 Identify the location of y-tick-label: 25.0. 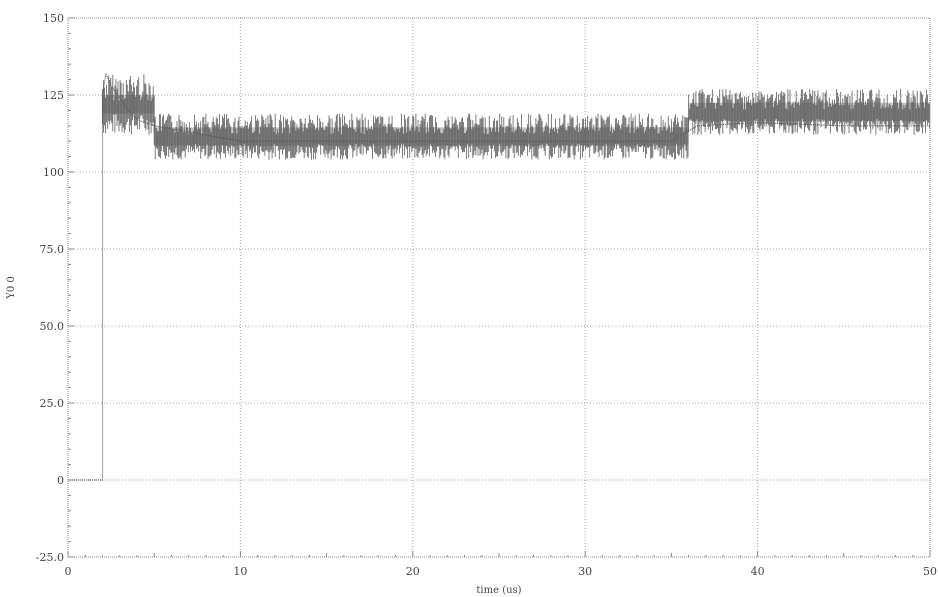
(52, 403).